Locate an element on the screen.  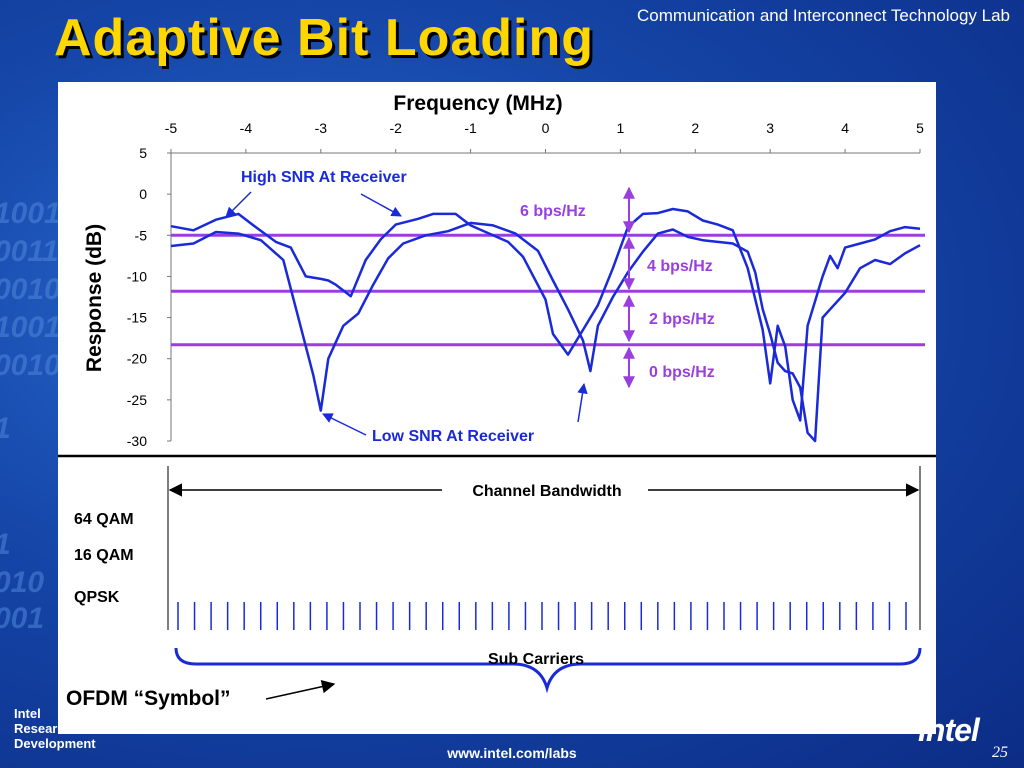
bps-0-label: 0 bps/Hz is located at coordinates (682, 372).